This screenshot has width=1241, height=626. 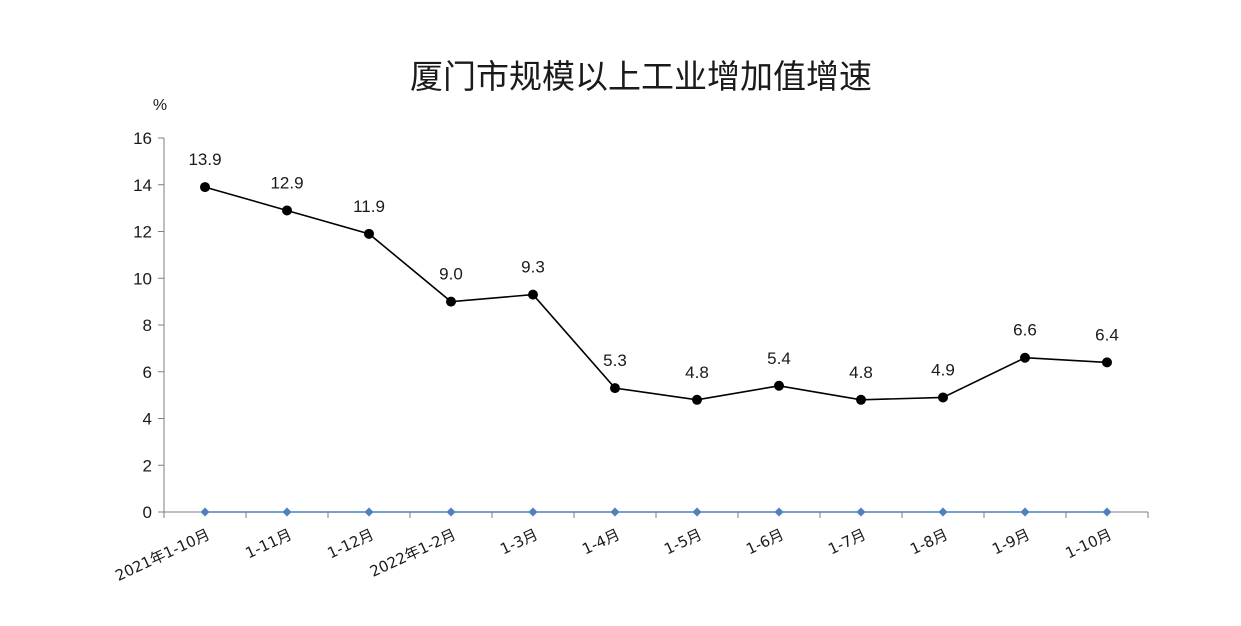 I want to click on data-label: 5.3, so click(x=615, y=360).